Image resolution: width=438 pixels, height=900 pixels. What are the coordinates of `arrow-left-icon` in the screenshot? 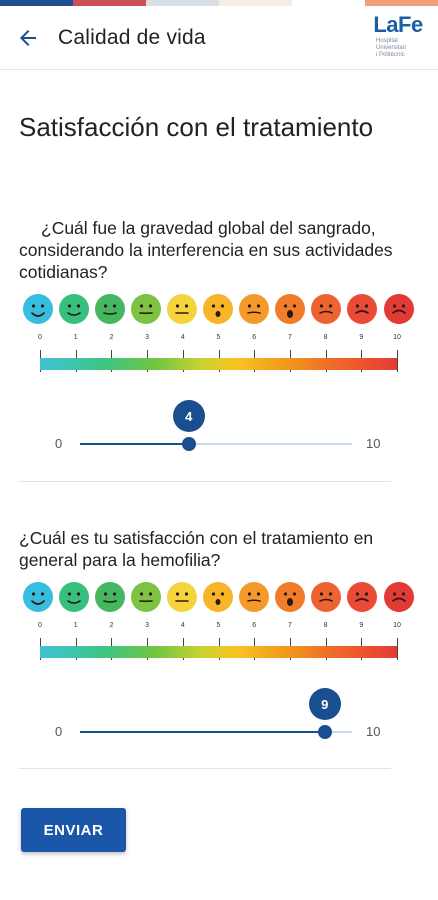 It's located at (28, 37).